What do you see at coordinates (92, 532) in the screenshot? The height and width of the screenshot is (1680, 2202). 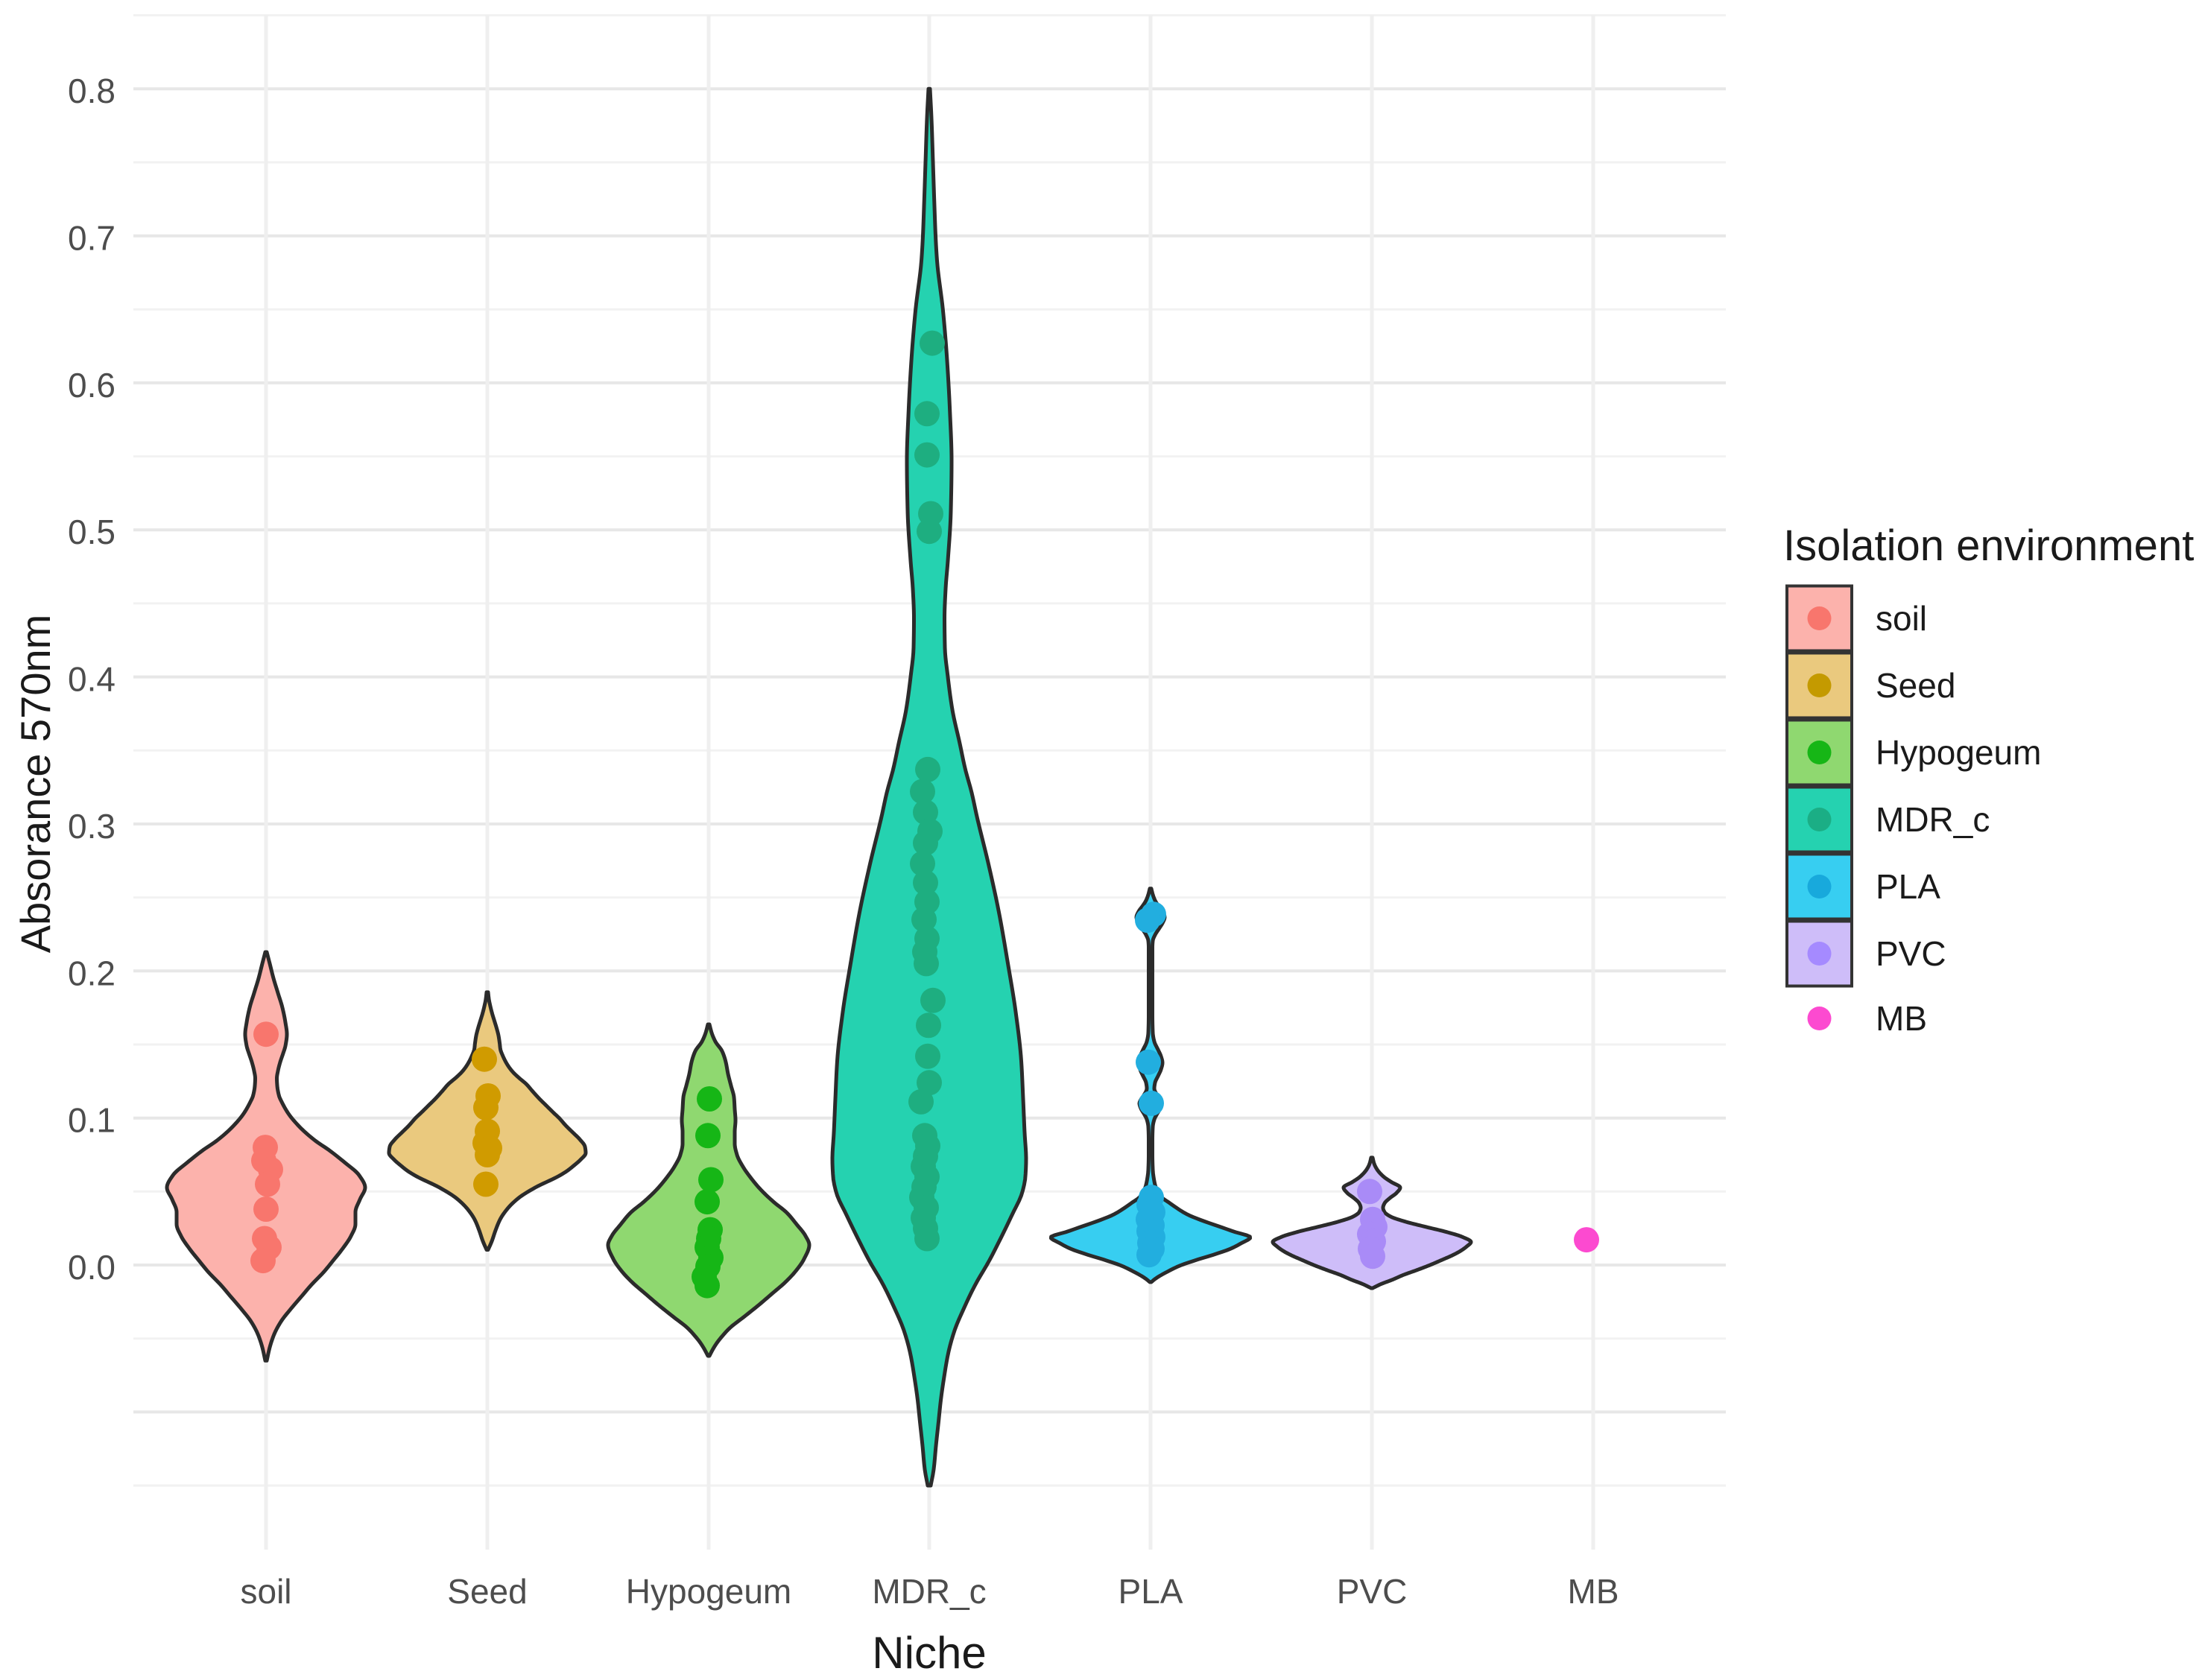 I see `svg-text: 0.5` at bounding box center [92, 532].